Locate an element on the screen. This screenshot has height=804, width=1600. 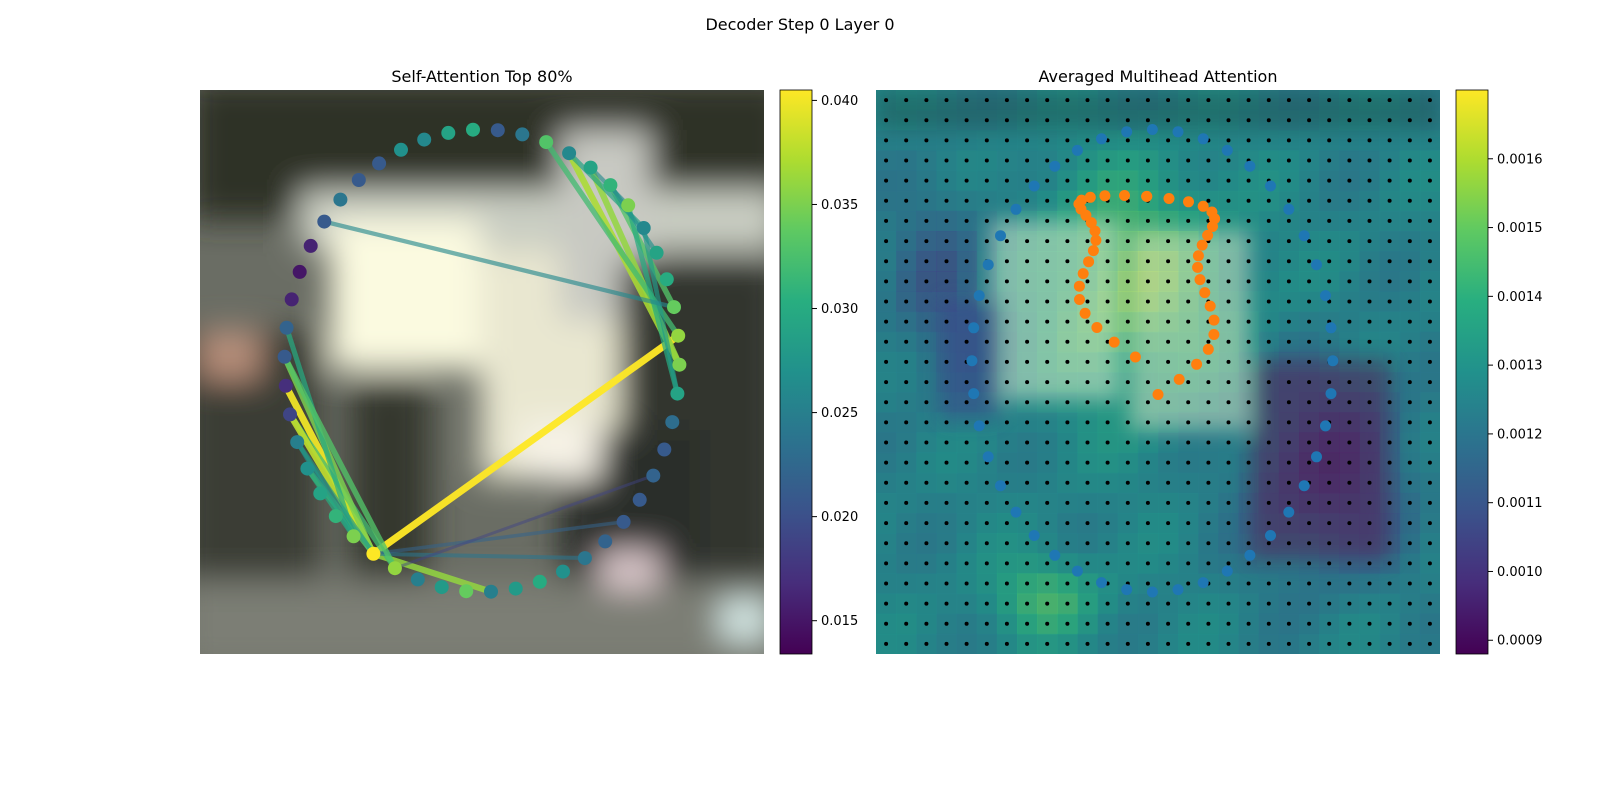
attention-edge is located at coordinates (633, 219).